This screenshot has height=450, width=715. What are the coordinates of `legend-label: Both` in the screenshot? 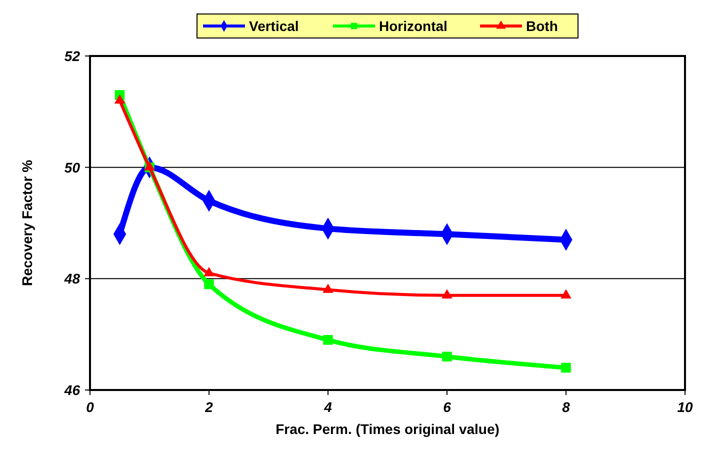 It's located at (542, 26).